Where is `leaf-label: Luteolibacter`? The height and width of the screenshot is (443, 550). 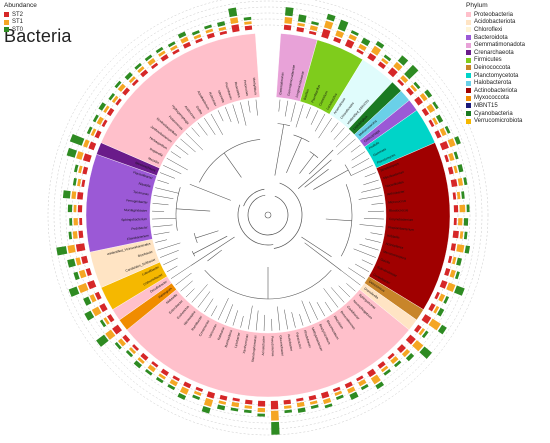 leaf-label: Luteolibacter is located at coordinates (150, 271).